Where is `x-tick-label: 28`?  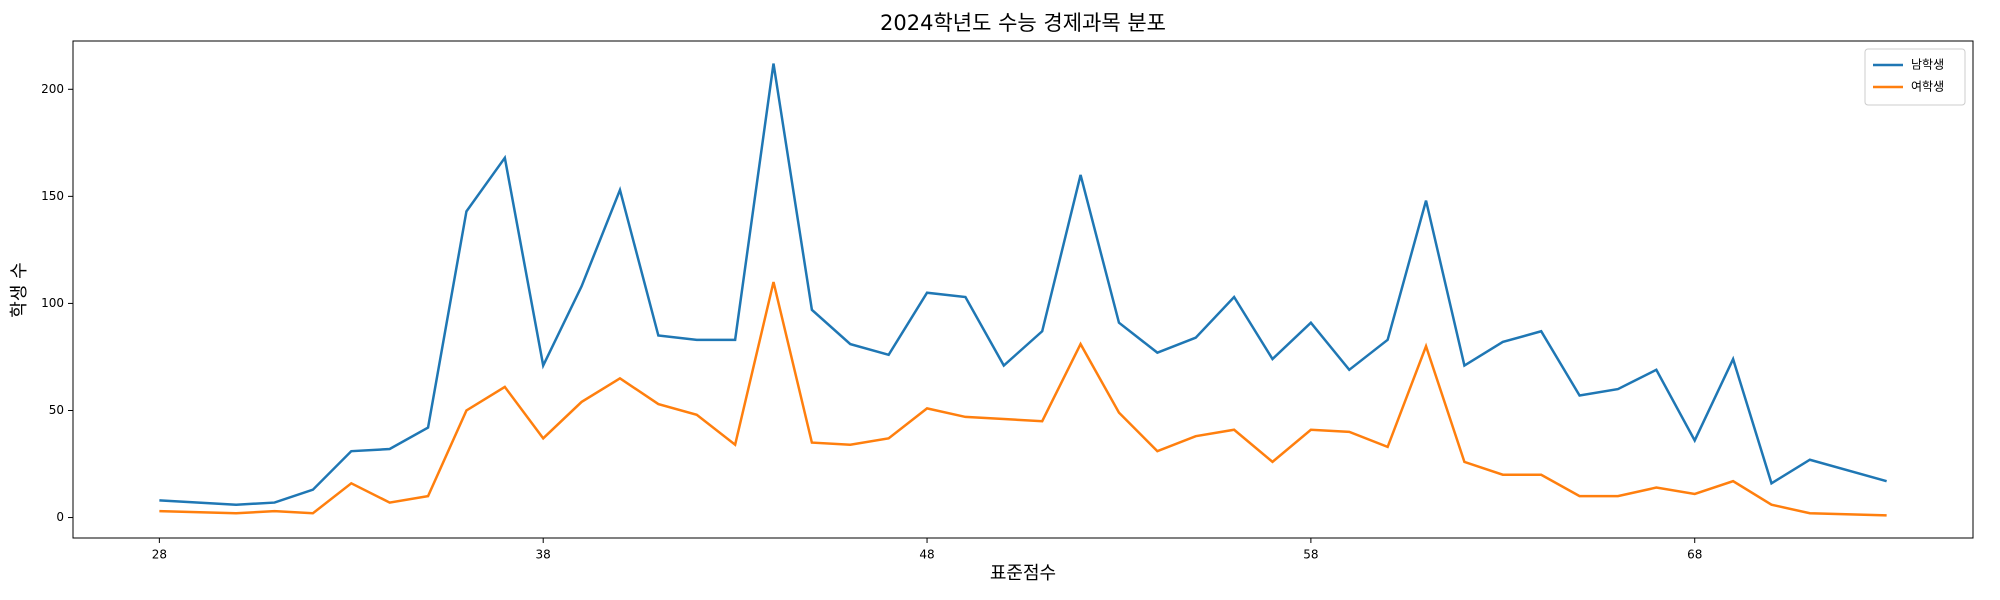 x-tick-label: 28 is located at coordinates (159, 555).